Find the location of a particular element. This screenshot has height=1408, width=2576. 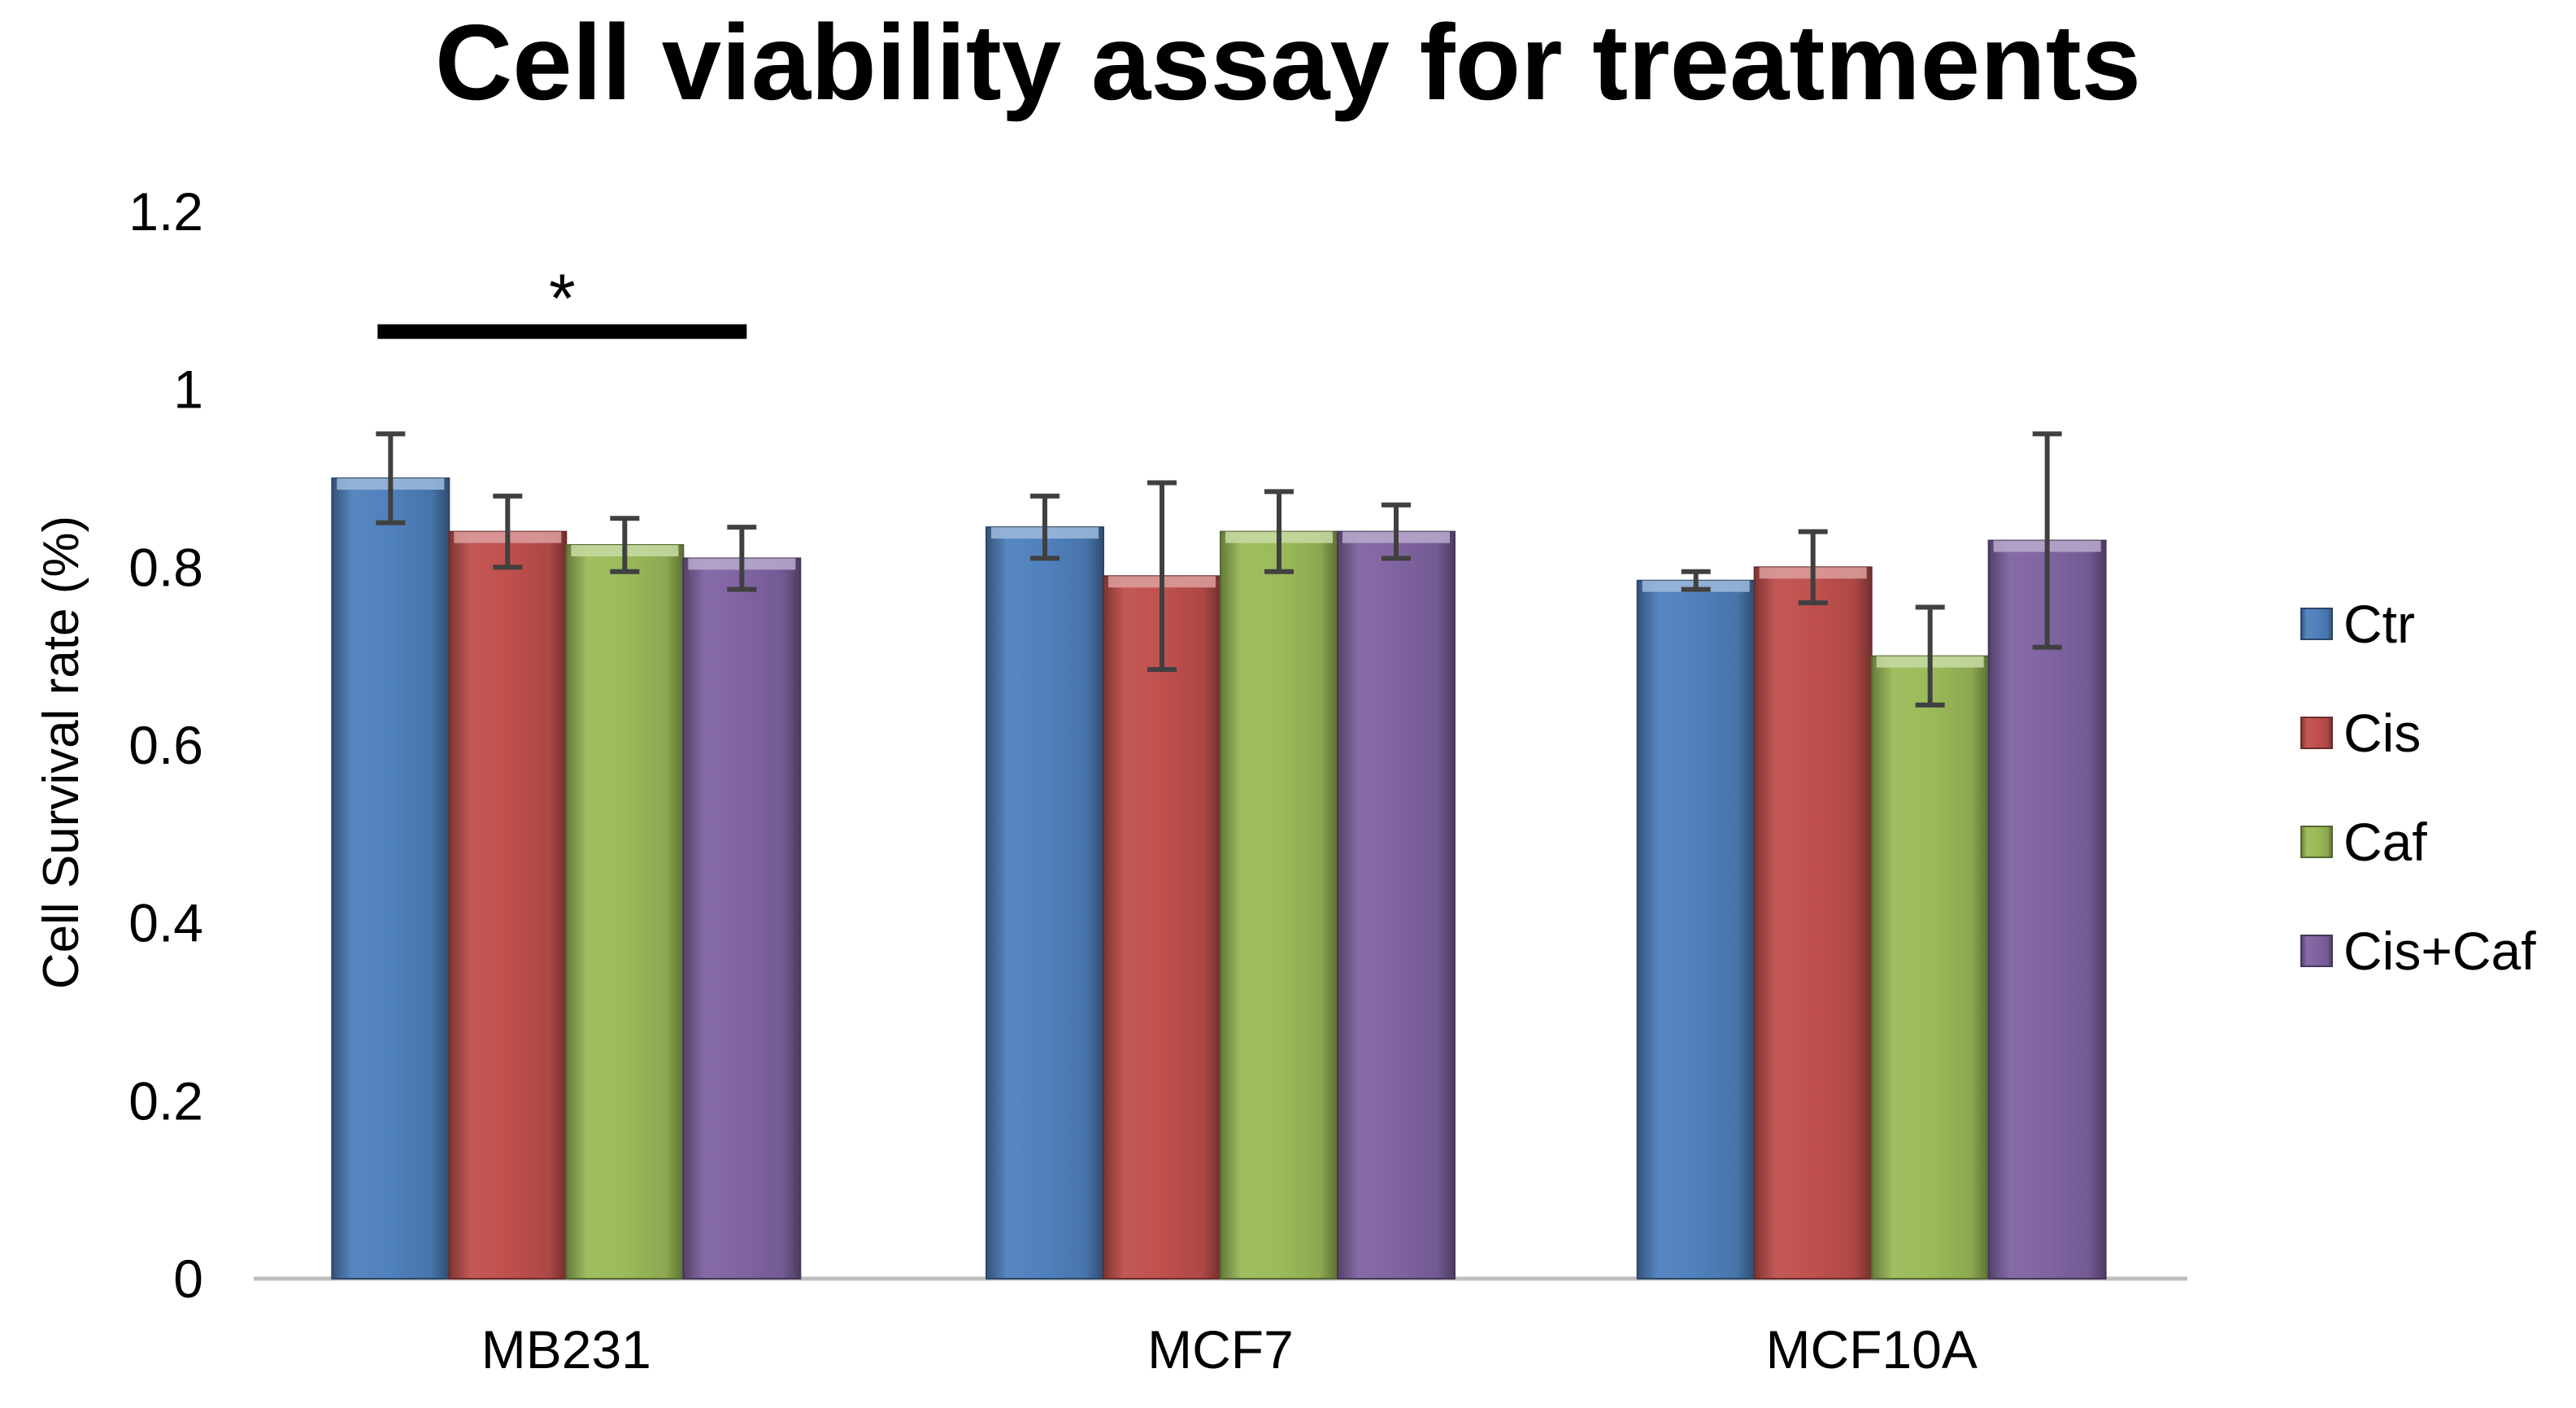

bar-cis-mcf10a is located at coordinates (1813, 923).